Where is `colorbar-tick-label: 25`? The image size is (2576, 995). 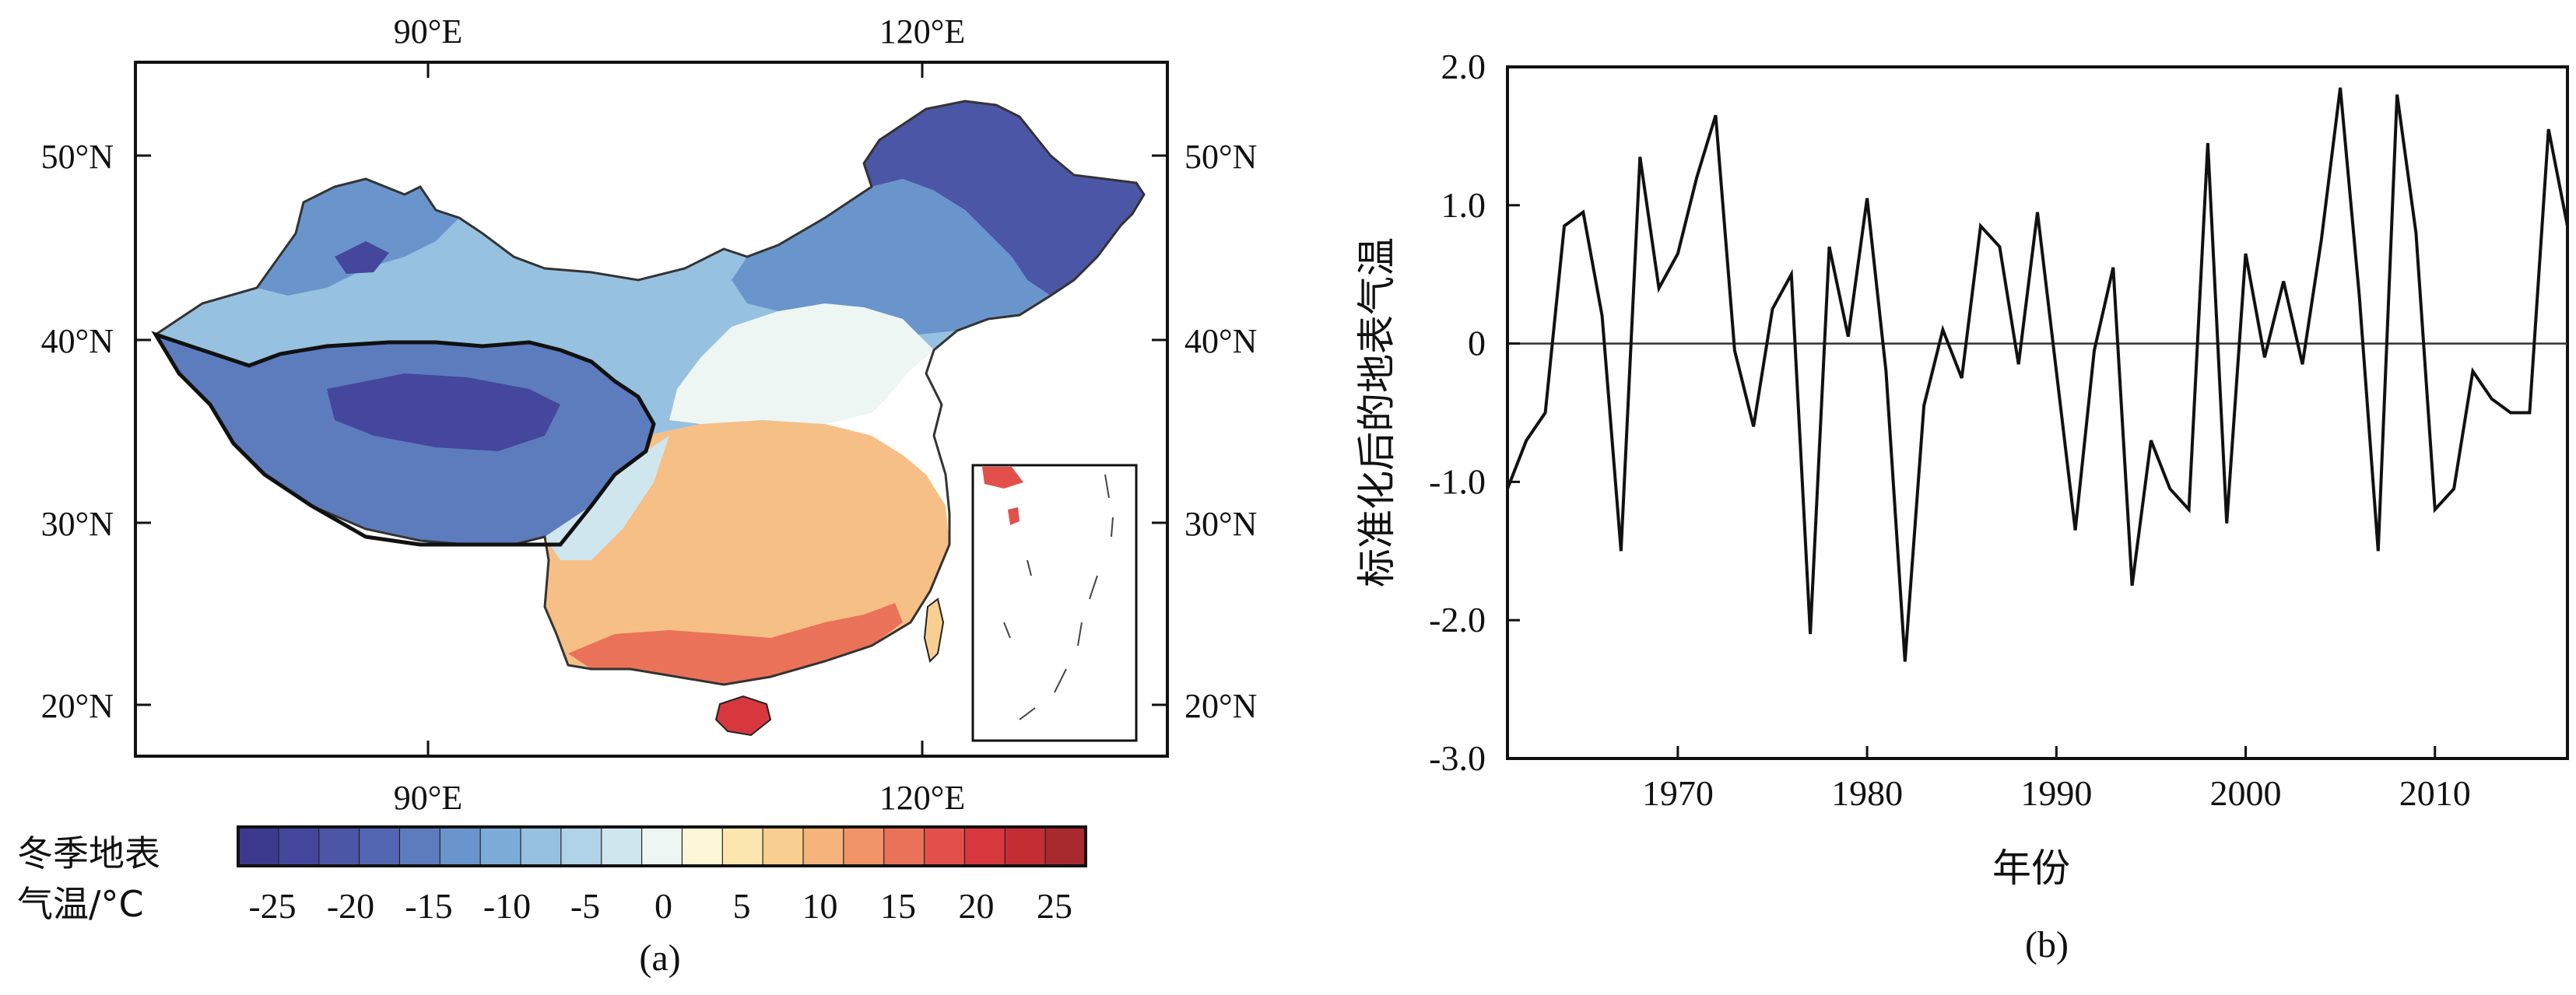
colorbar-tick-label: 25 is located at coordinates (1055, 906).